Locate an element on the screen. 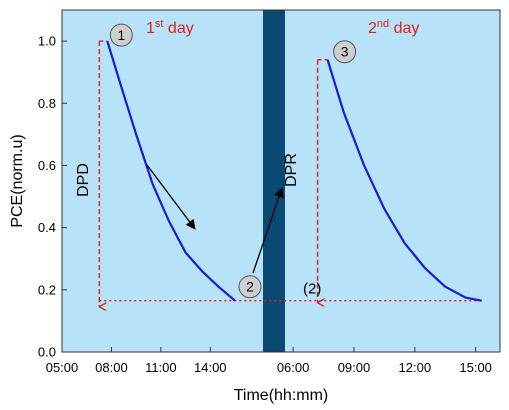 The height and width of the screenshot is (410, 509). y-tick-label: 0.0 is located at coordinates (47, 352).